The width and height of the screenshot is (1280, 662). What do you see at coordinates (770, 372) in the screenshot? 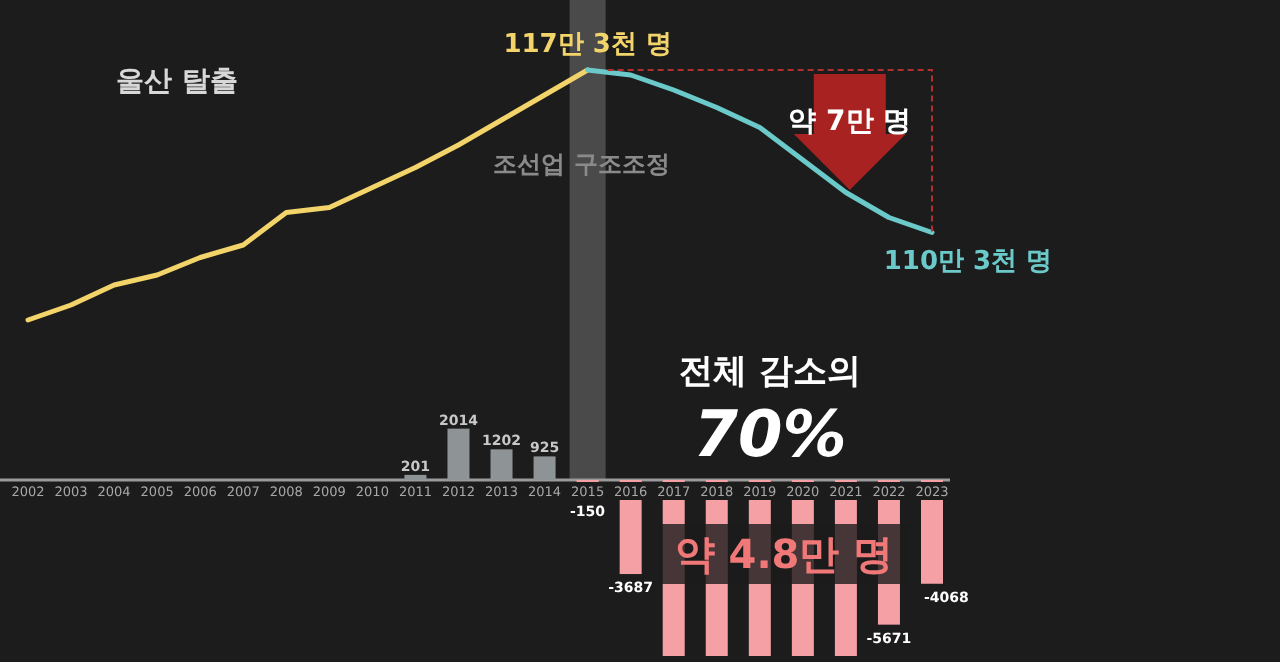
I see `text: 전체 감소의` at bounding box center [770, 372].